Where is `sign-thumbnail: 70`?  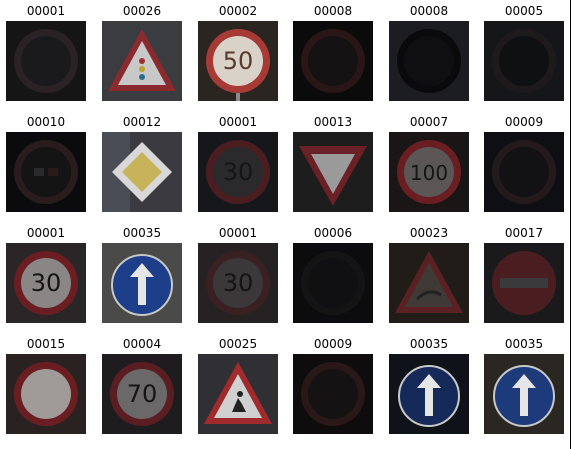
sign-thumbnail: 70 is located at coordinates (142, 394).